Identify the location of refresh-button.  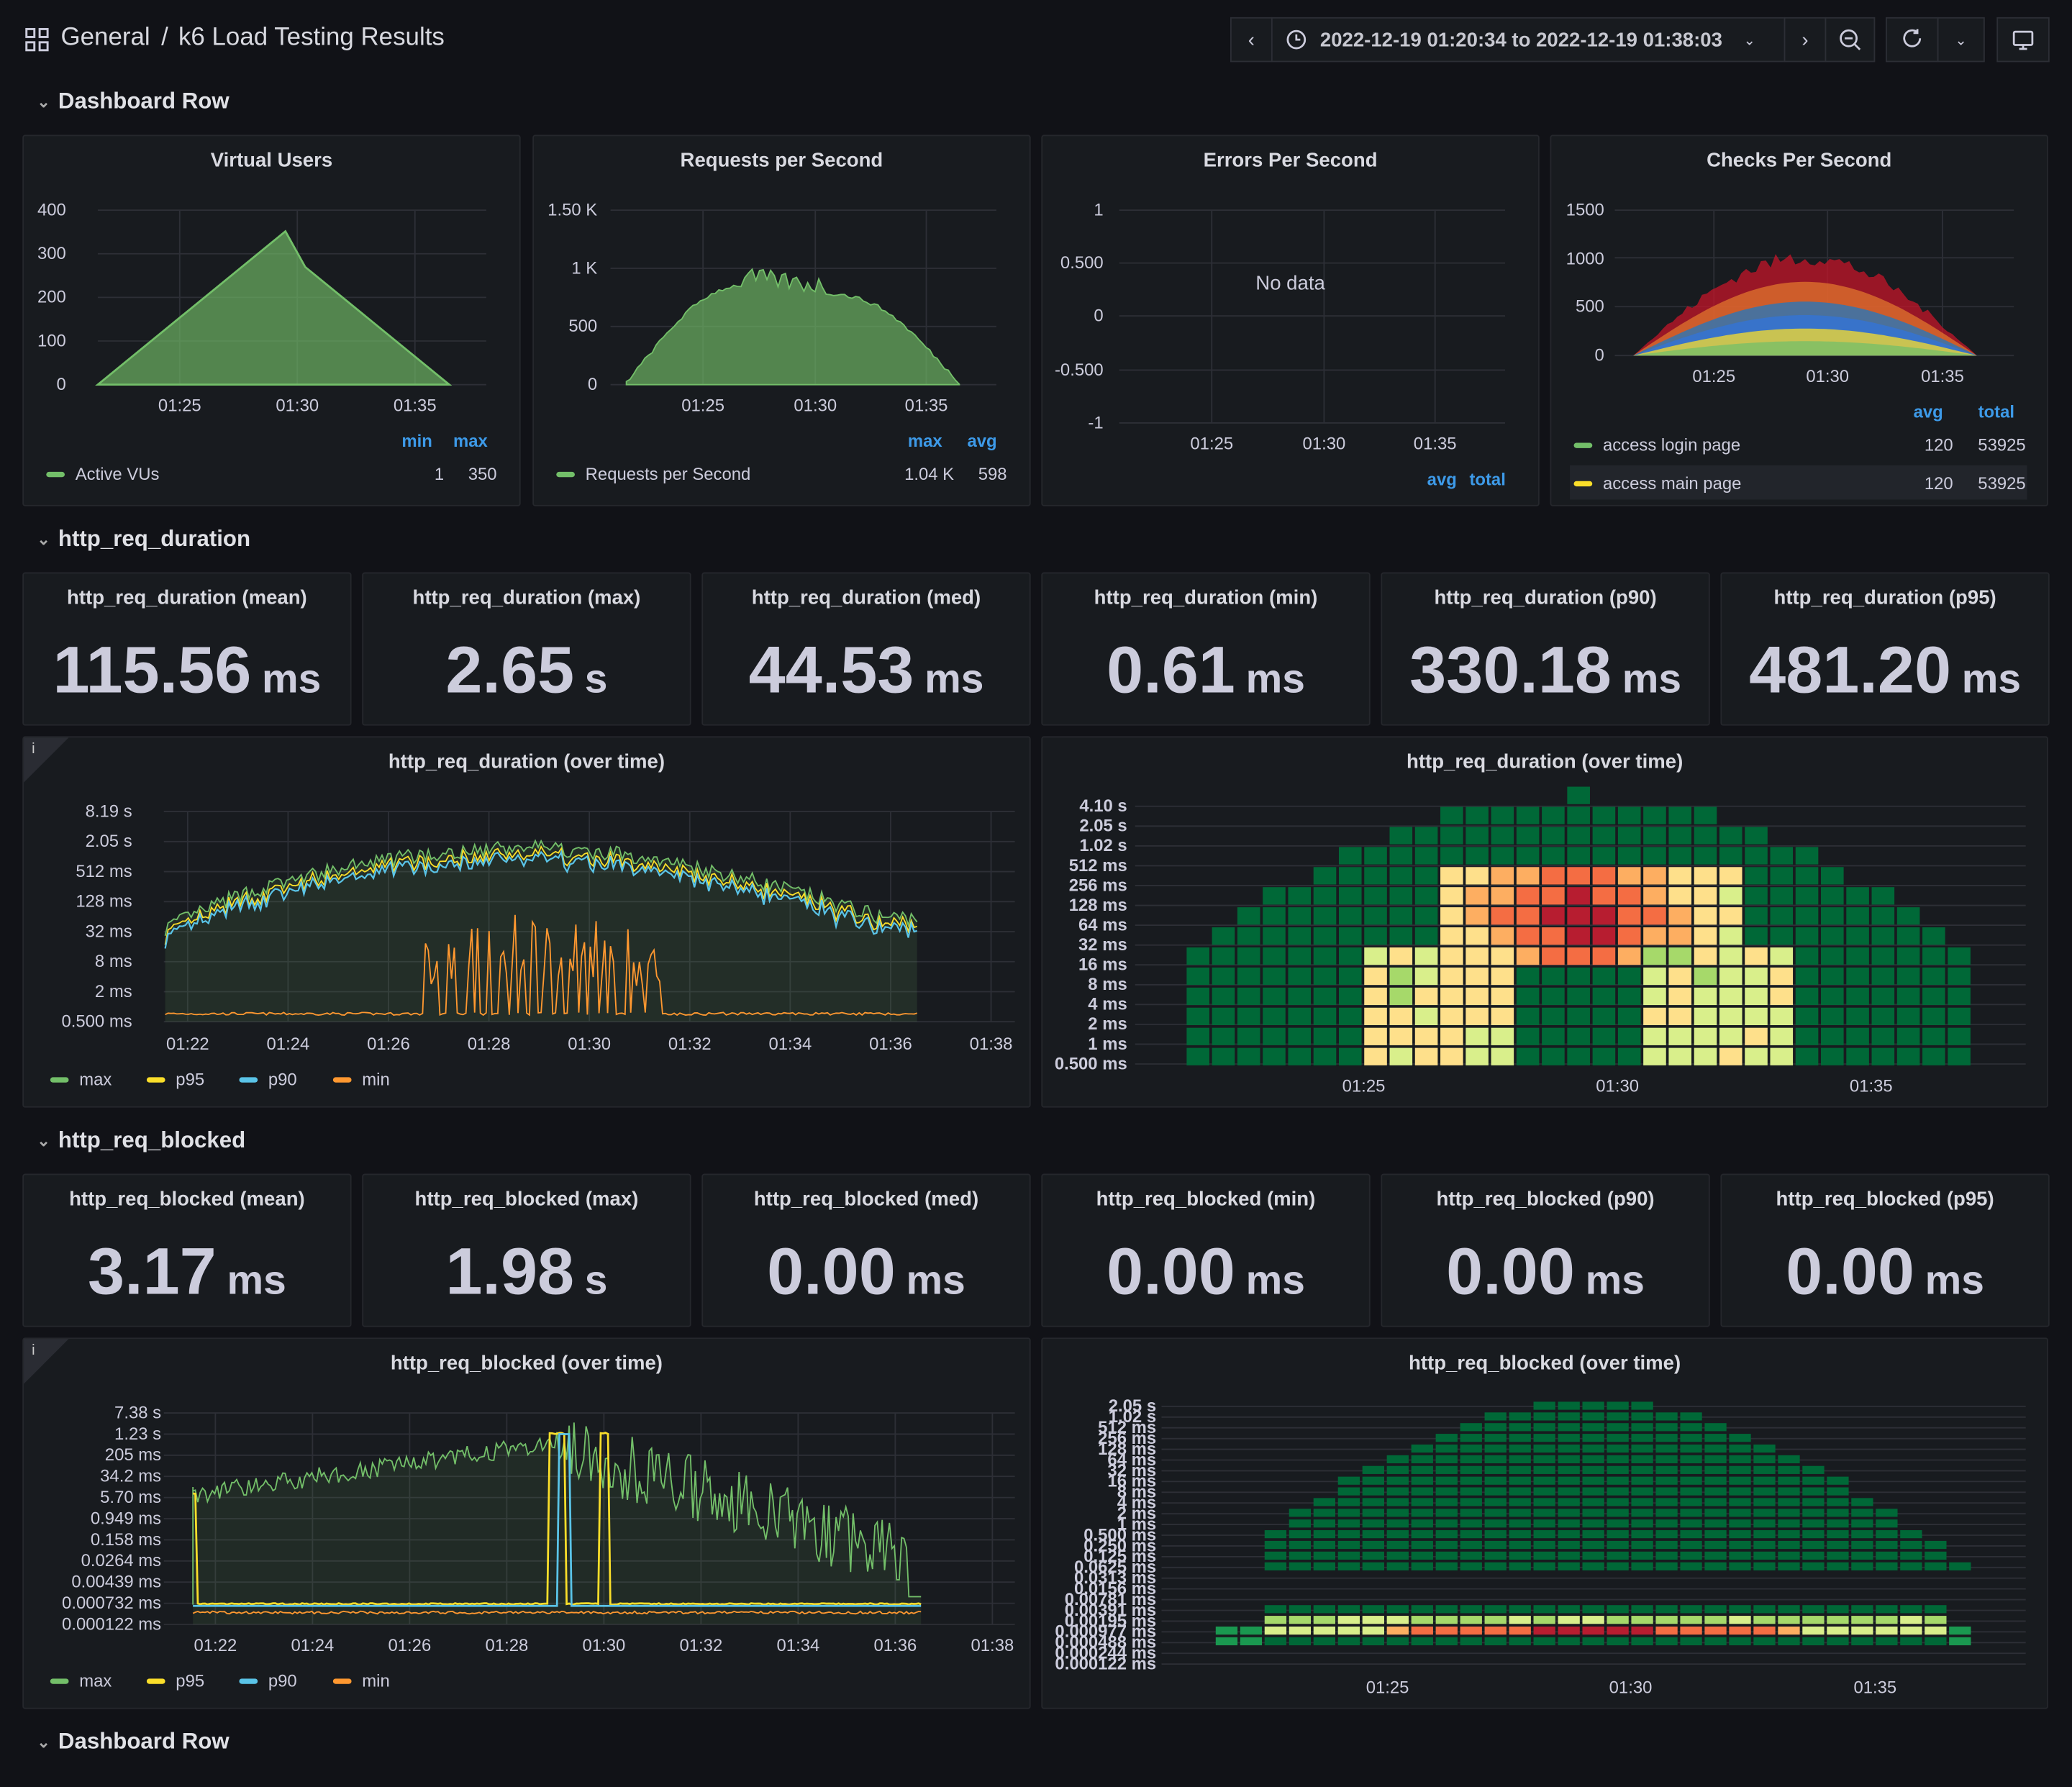
(1912, 40).